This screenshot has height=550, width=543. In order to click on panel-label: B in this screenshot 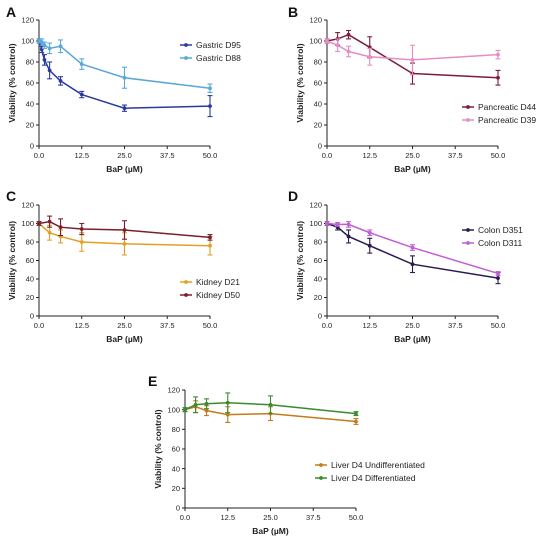, I will do `click(293, 12)`.